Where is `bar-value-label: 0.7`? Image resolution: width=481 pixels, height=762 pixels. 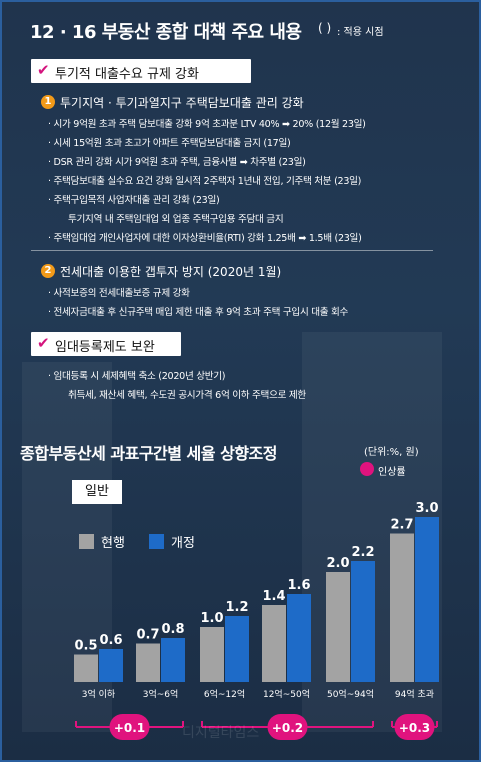 bar-value-label: 0.7 is located at coordinates (147, 635).